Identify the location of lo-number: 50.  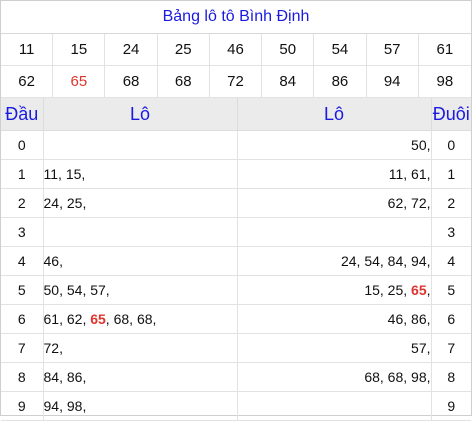
(51, 290).